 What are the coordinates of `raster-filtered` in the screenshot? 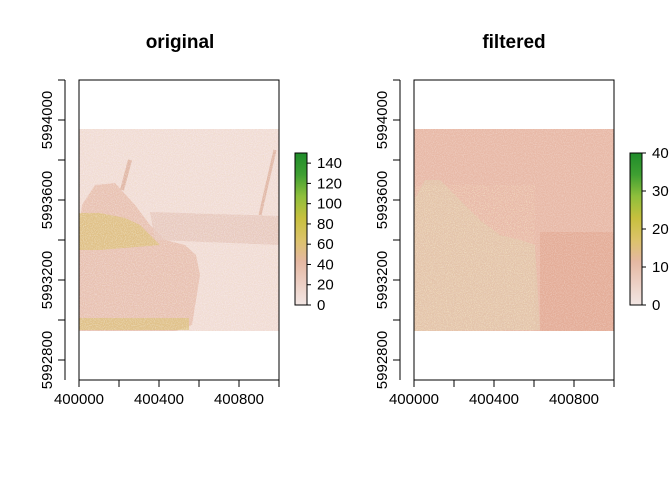 It's located at (514, 230).